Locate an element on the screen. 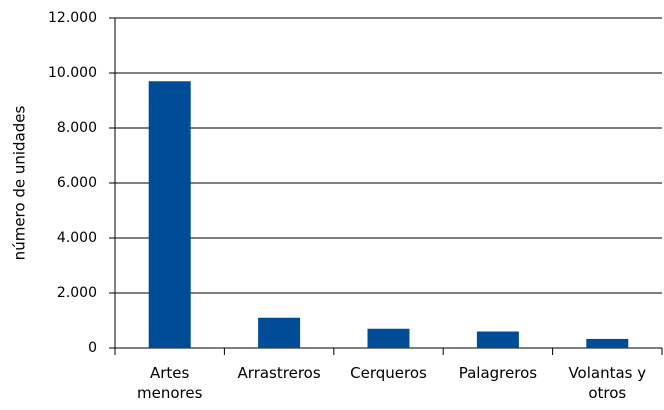 This screenshot has width=664, height=410. x-tick-label: Cerqueros is located at coordinates (388, 373).